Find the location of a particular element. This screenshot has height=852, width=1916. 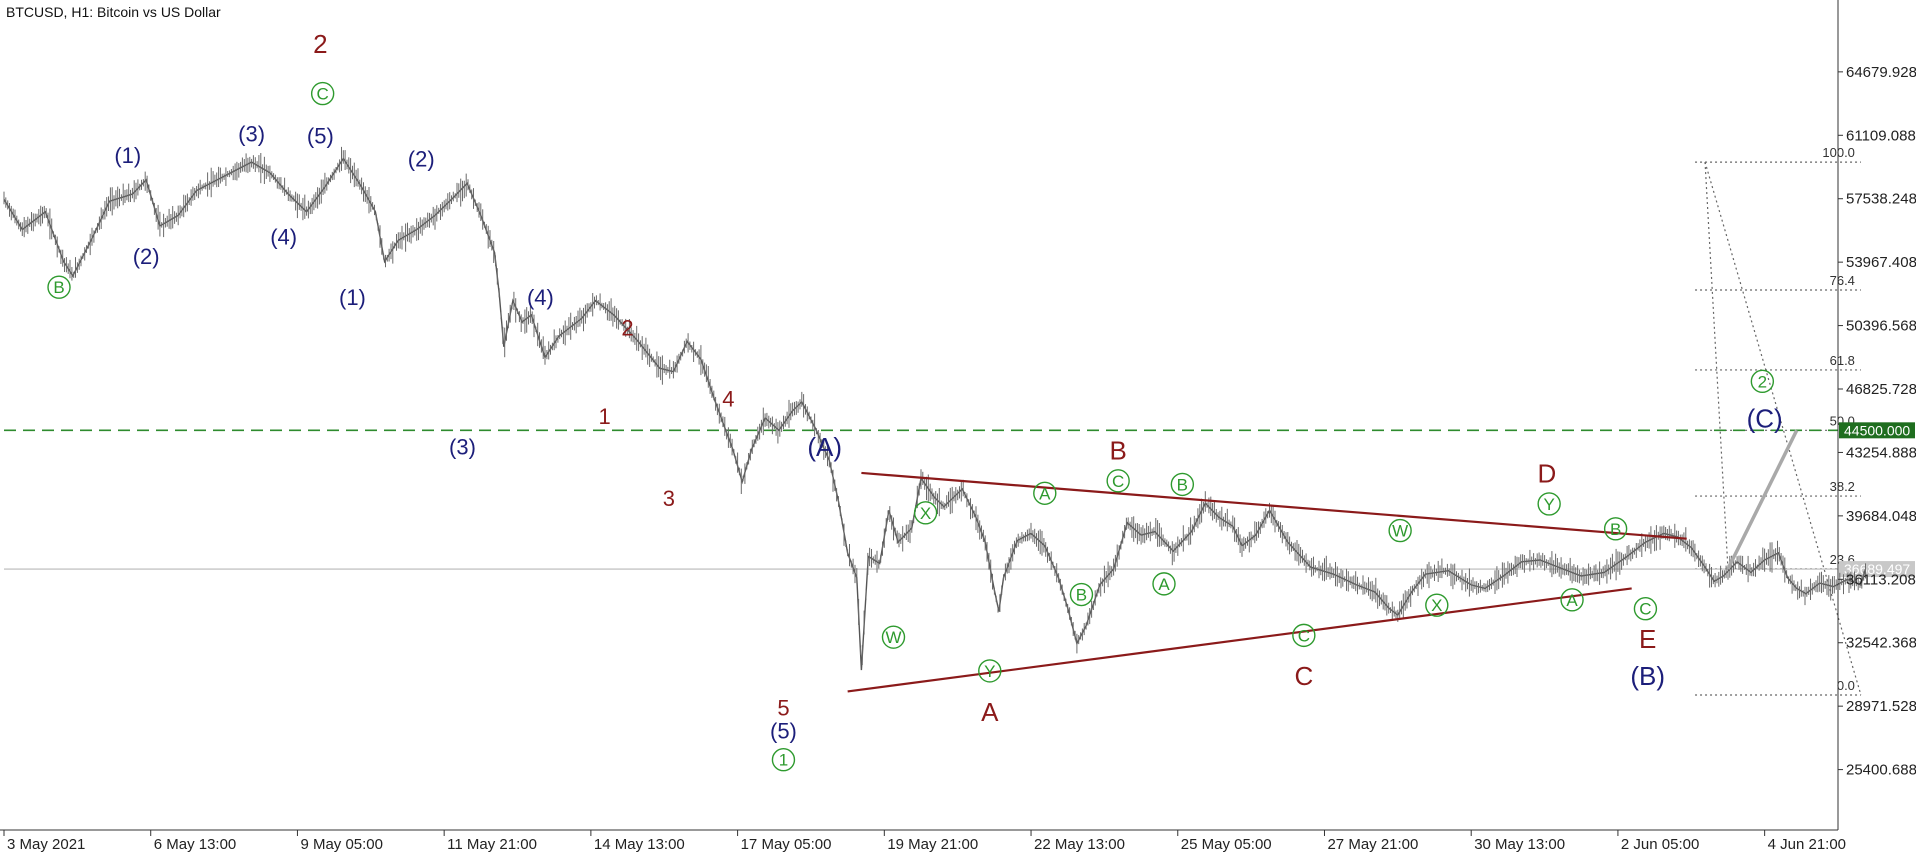

price-tag-label: 36689.497 is located at coordinates (1877, 569).